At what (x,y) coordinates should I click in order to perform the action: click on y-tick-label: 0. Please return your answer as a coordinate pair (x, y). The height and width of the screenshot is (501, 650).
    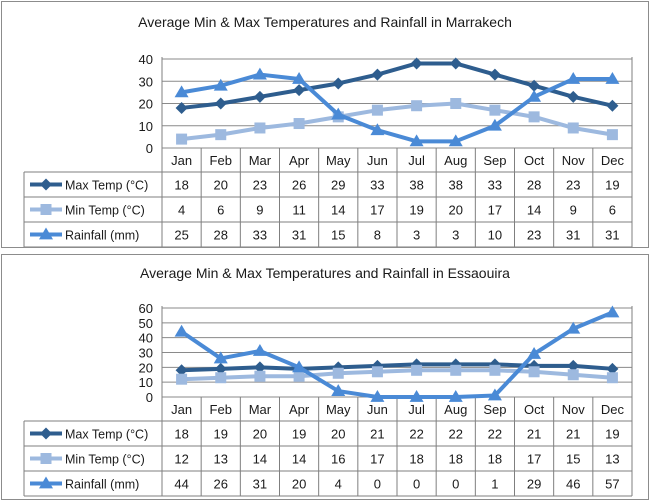
    Looking at the image, I should click on (149, 148).